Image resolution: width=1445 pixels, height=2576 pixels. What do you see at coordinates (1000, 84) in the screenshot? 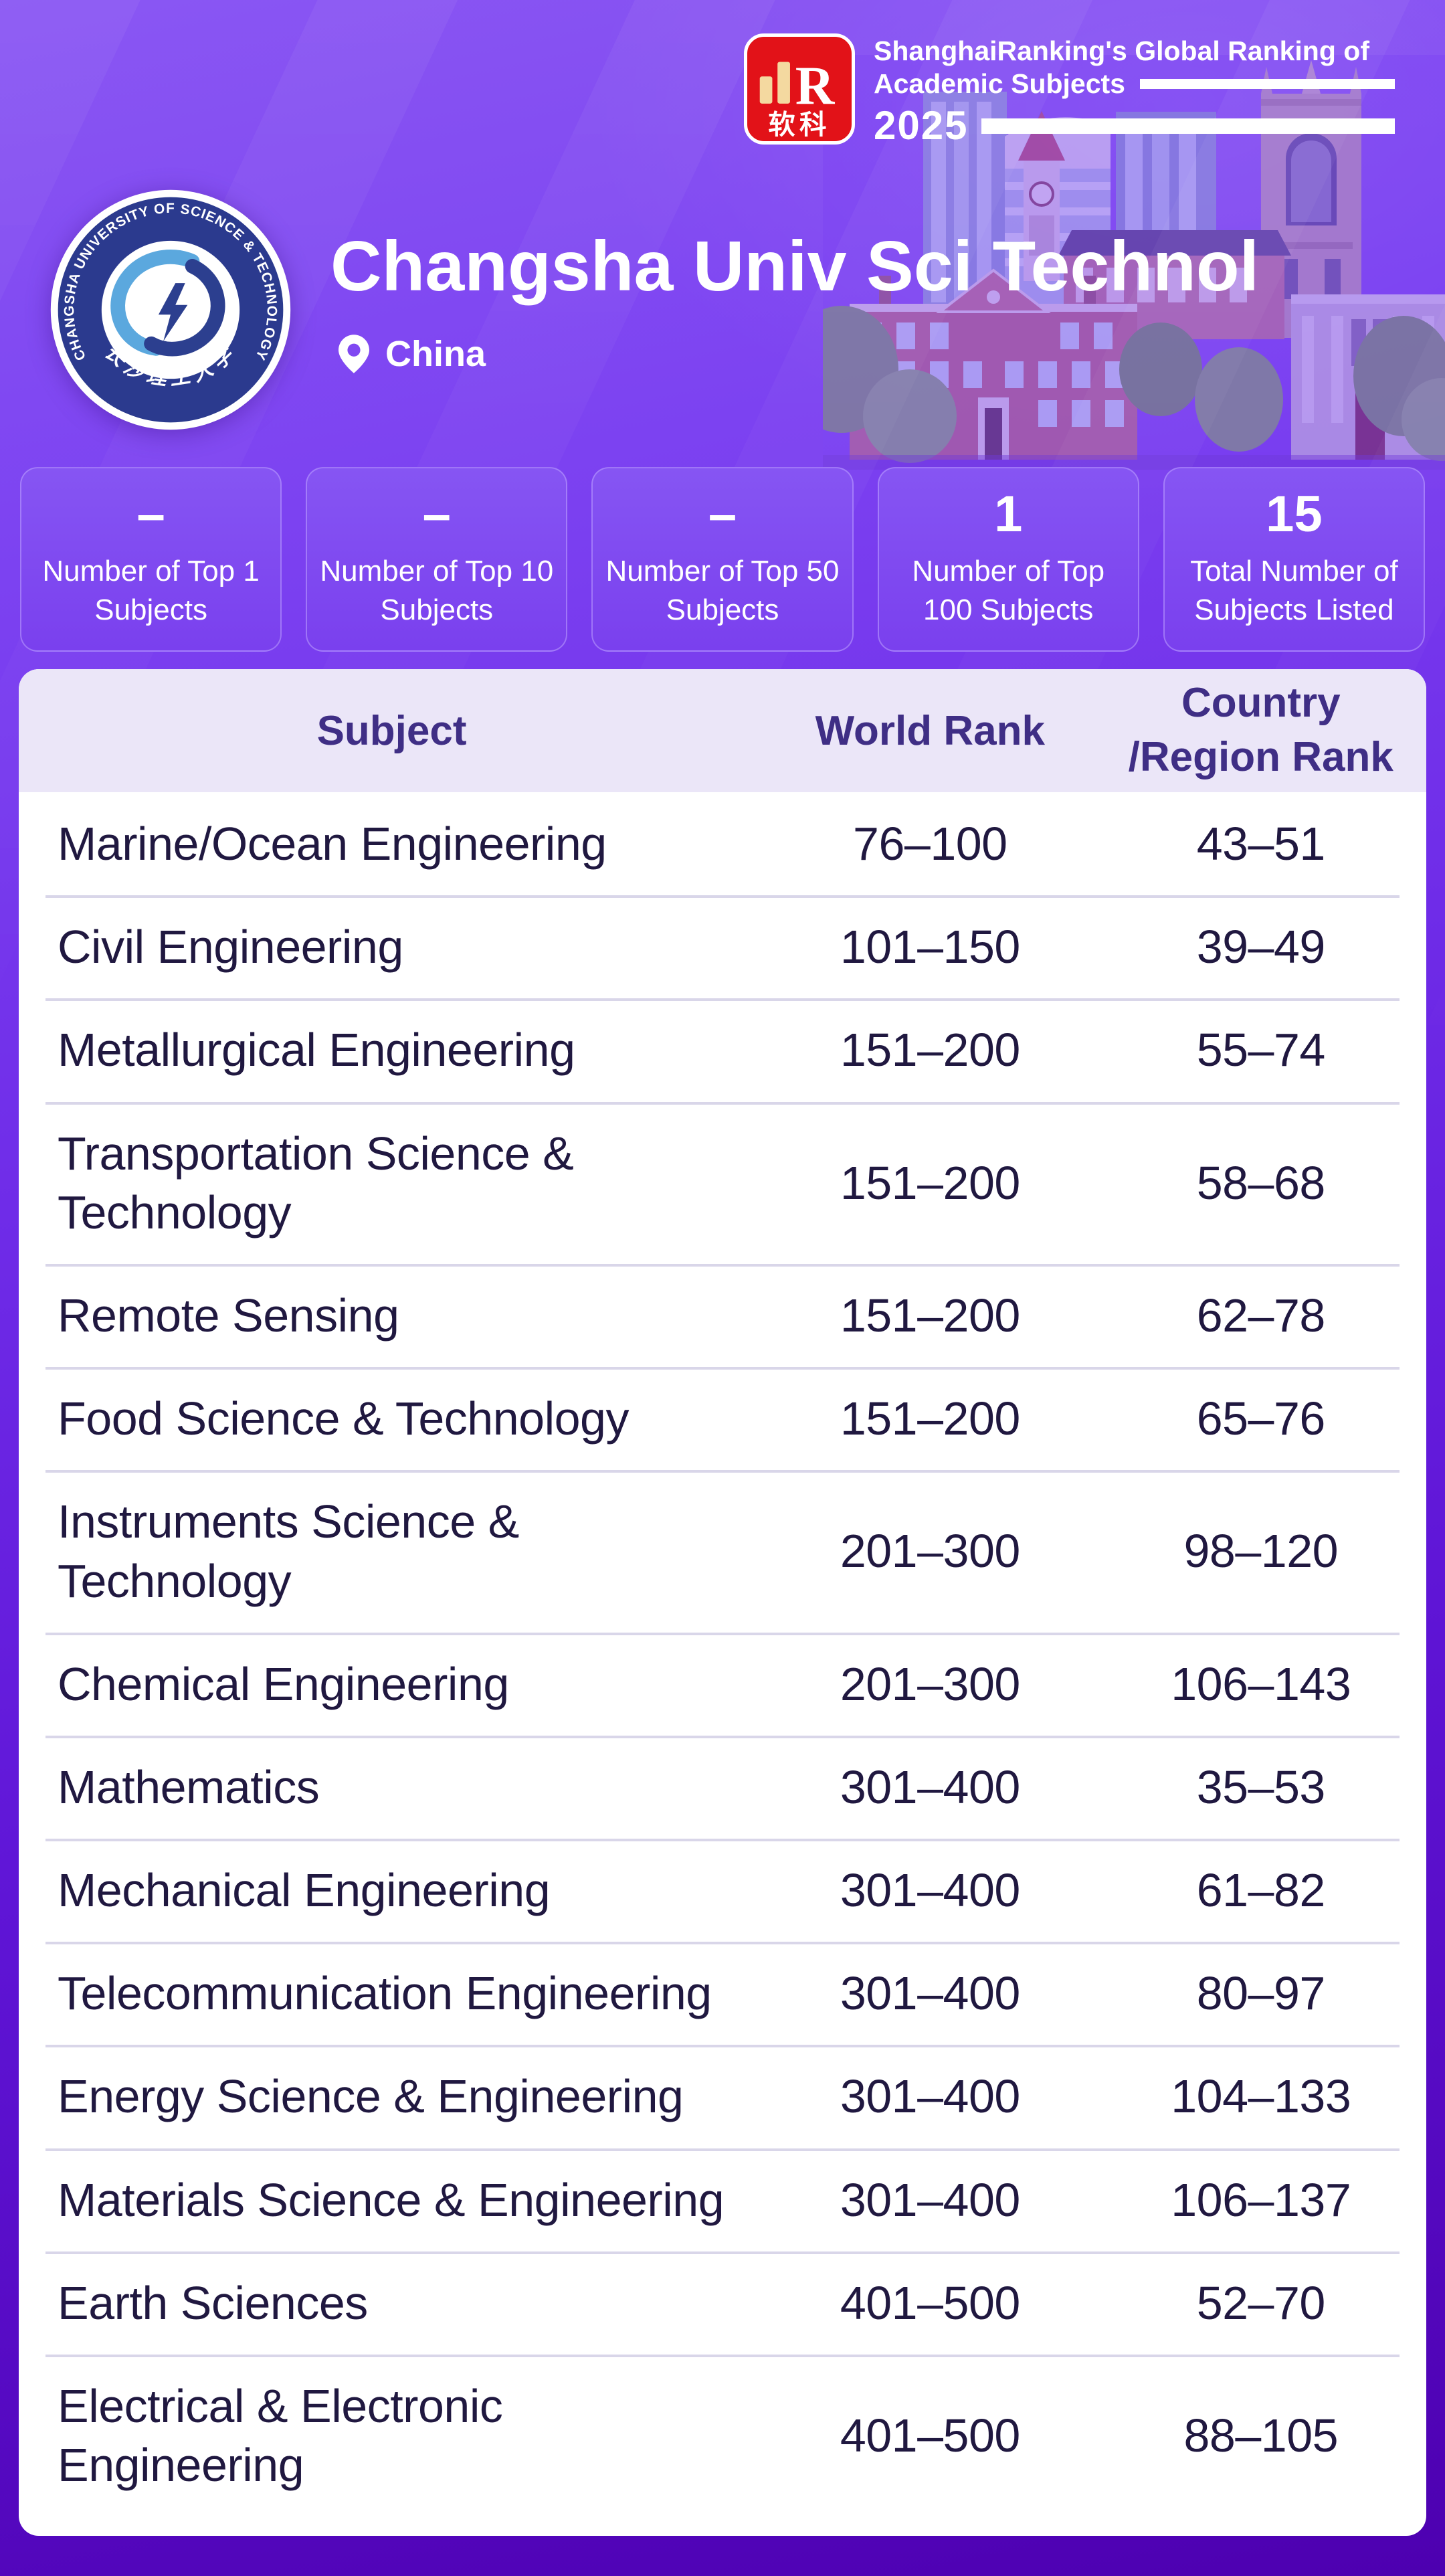
I see `ranking-title-line2: Academic Subjects` at bounding box center [1000, 84].